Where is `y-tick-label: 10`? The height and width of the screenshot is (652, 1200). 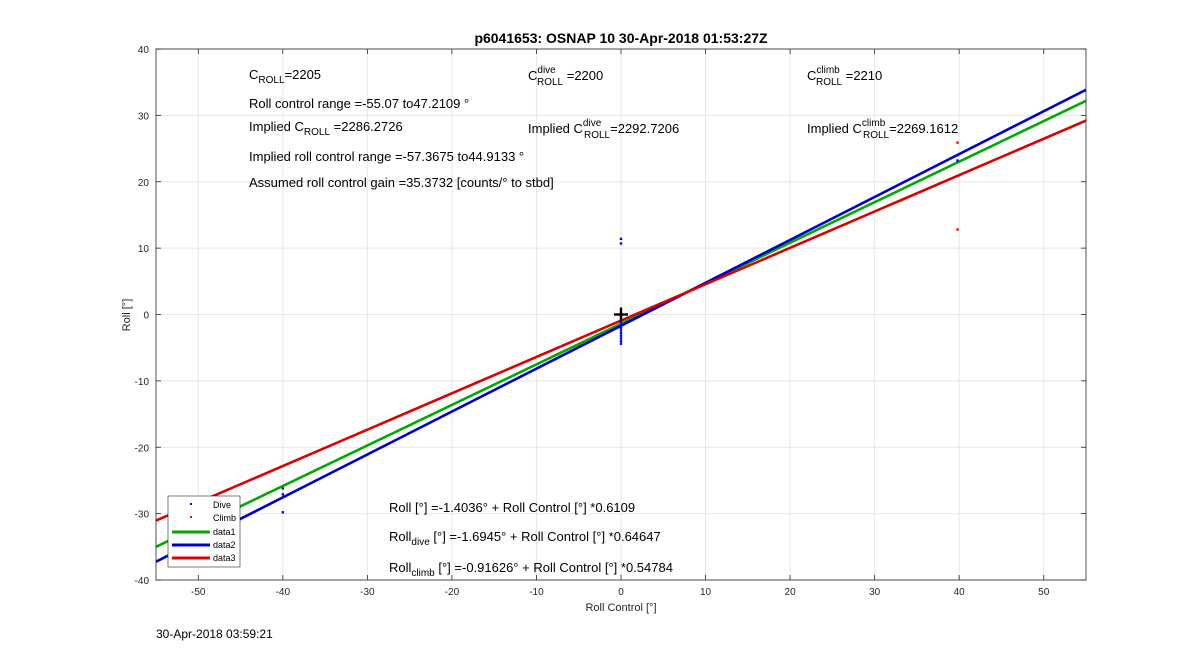 y-tick-label: 10 is located at coordinates (144, 249).